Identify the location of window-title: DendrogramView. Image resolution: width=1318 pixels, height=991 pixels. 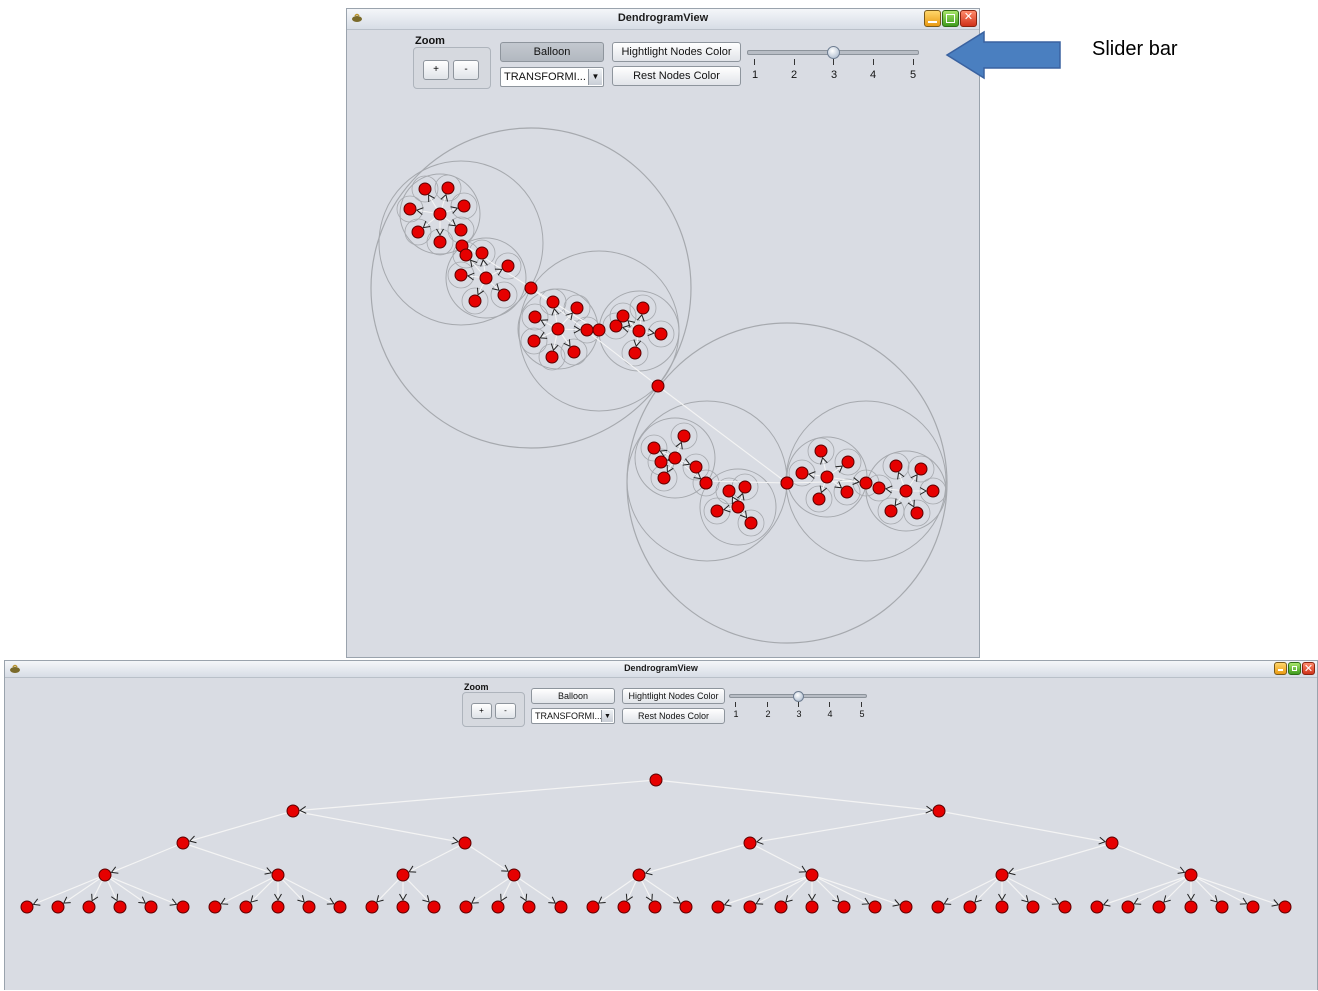
(663, 18).